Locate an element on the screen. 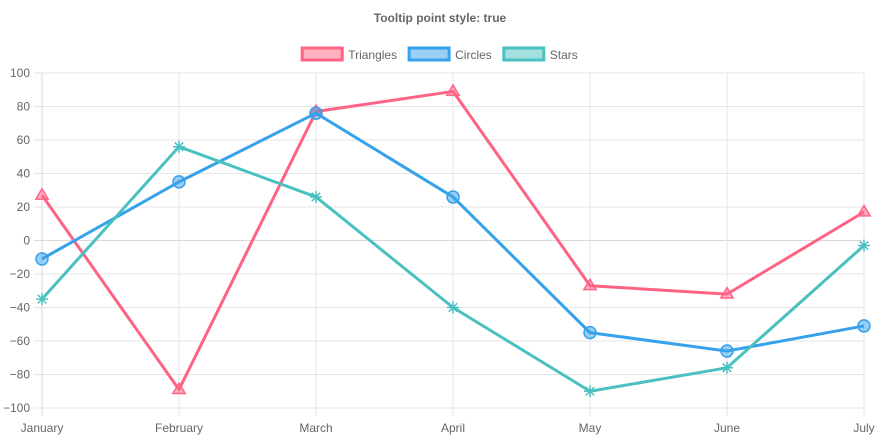 The image size is (880, 445). legend-item-triangles: Triangles is located at coordinates (348, 54).